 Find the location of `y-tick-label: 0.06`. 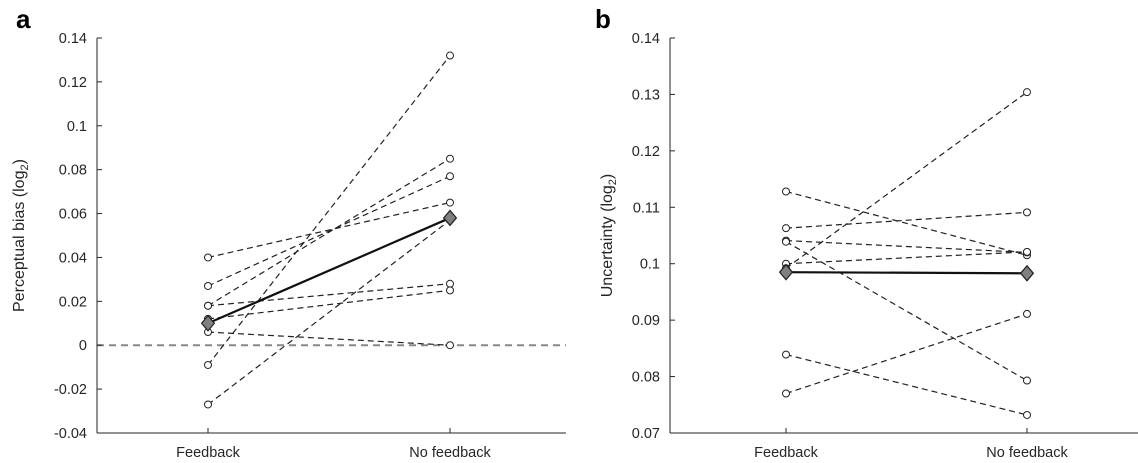

y-tick-label: 0.06 is located at coordinates (73, 215).